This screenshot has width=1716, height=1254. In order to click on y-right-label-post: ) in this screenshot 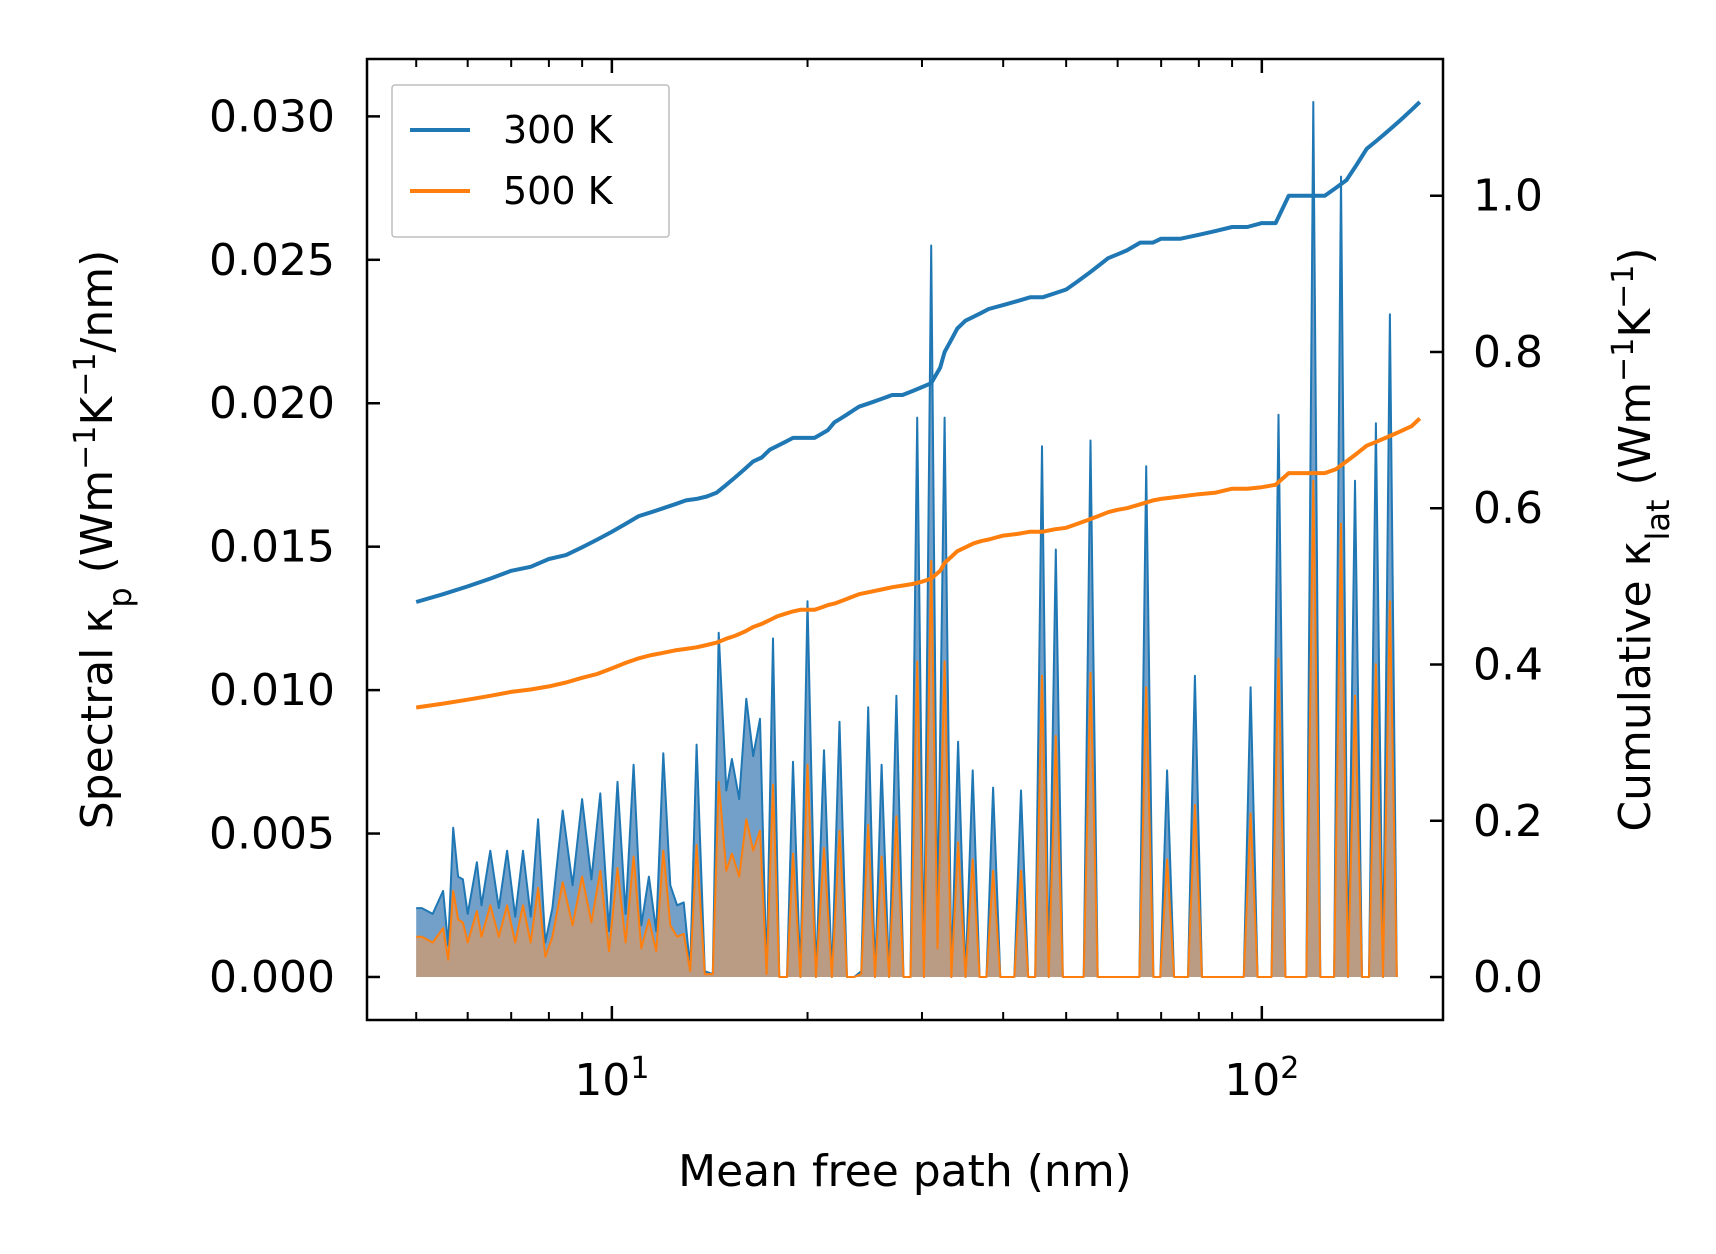, I will do `click(1635, 255)`.